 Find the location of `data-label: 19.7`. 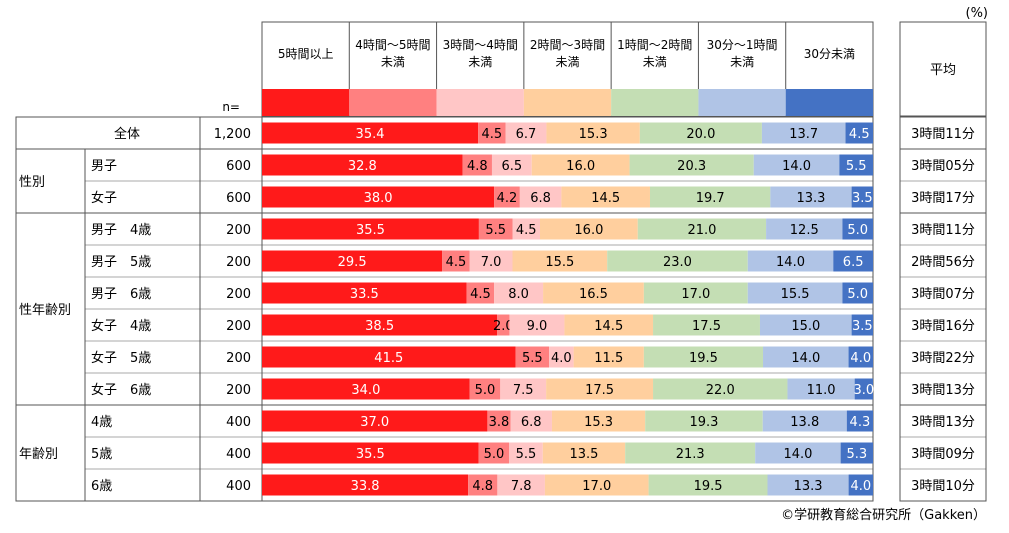

data-label: 19.7 is located at coordinates (710, 198).